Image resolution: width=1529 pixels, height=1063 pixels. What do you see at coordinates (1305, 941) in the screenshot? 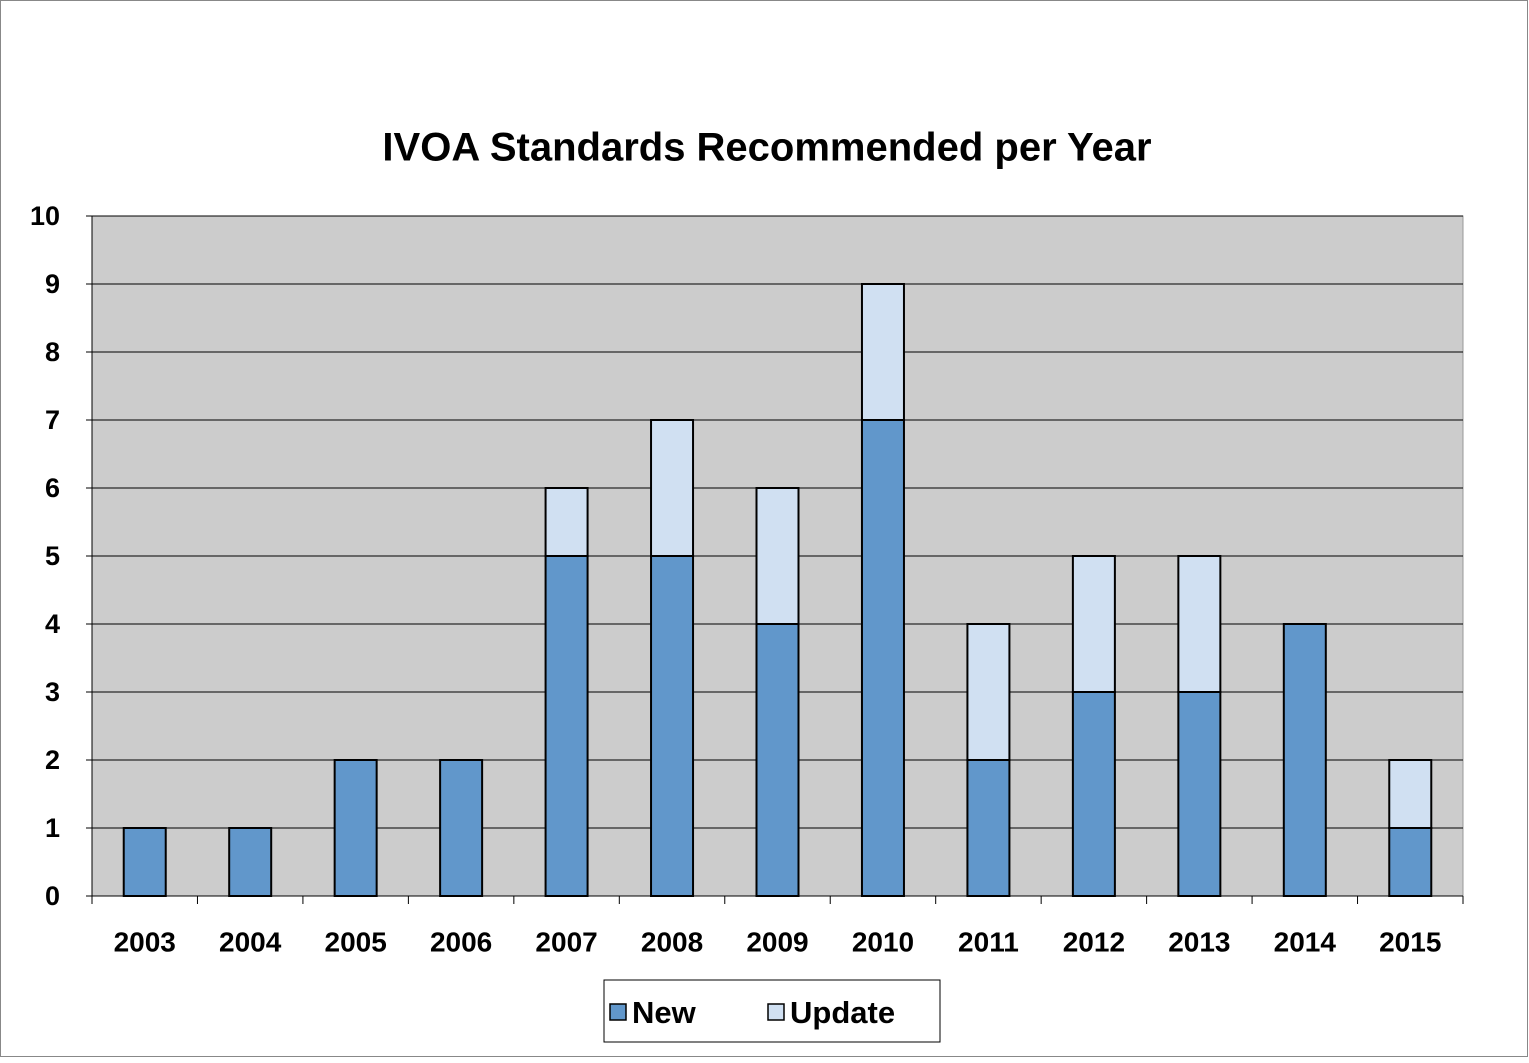
I see `x-tick-label: 2014` at bounding box center [1305, 941].